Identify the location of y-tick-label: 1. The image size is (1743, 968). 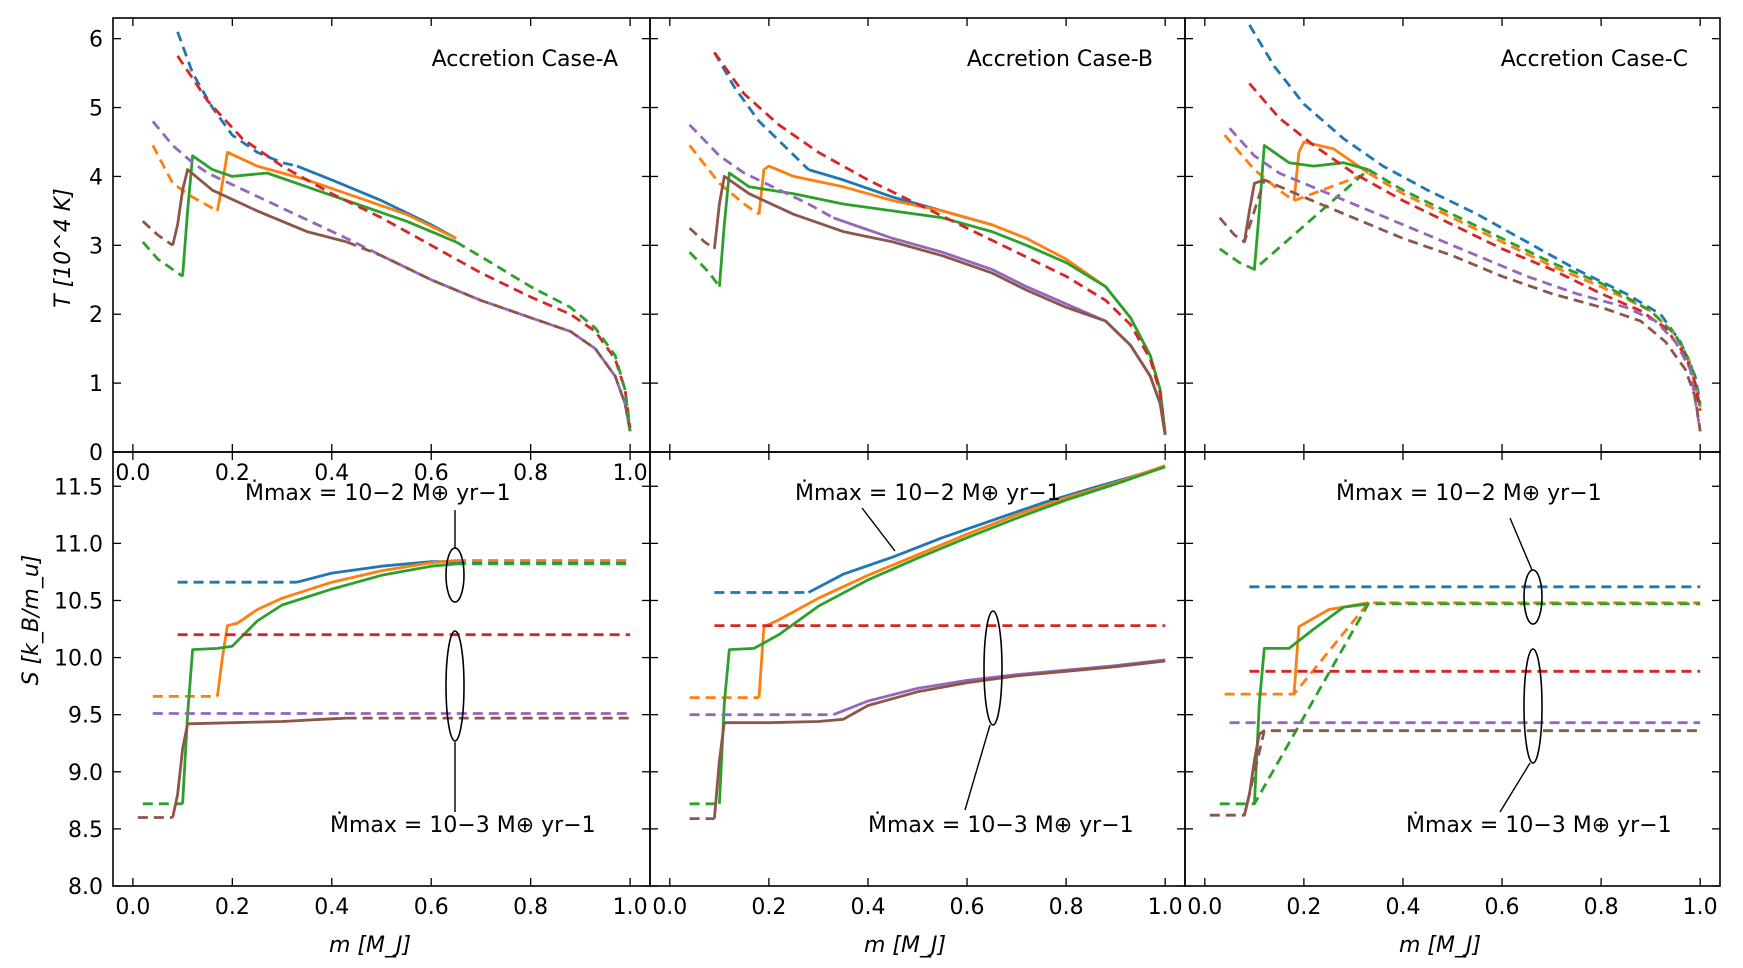
(96, 384).